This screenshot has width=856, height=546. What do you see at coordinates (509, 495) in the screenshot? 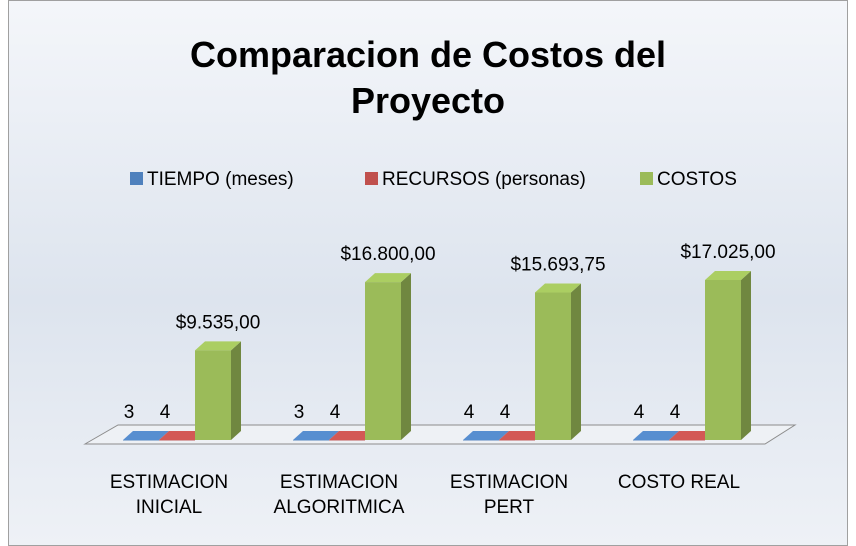
I see `x-tick-label: ESTIMACION PERT` at bounding box center [509, 495].